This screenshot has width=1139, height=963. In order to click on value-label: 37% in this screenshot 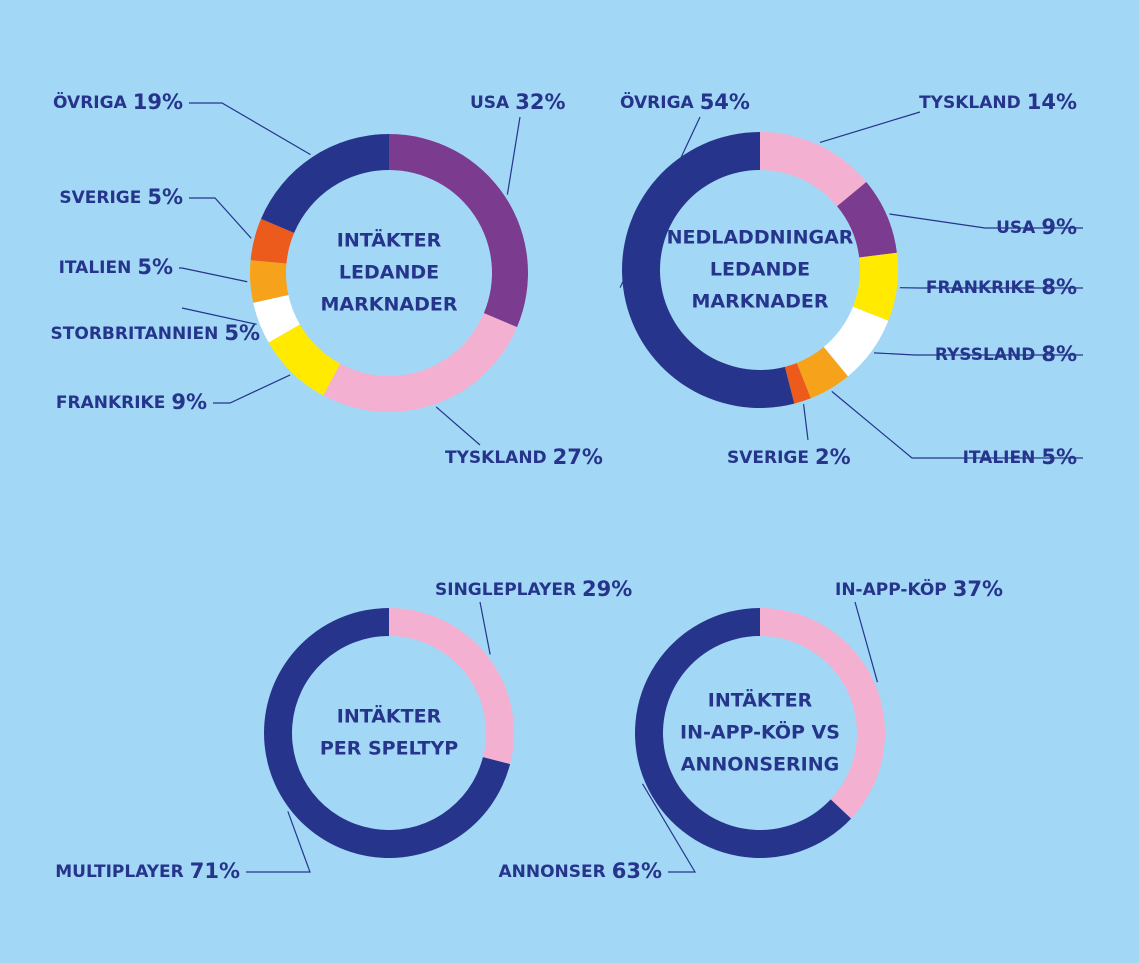, I will do `click(978, 589)`.